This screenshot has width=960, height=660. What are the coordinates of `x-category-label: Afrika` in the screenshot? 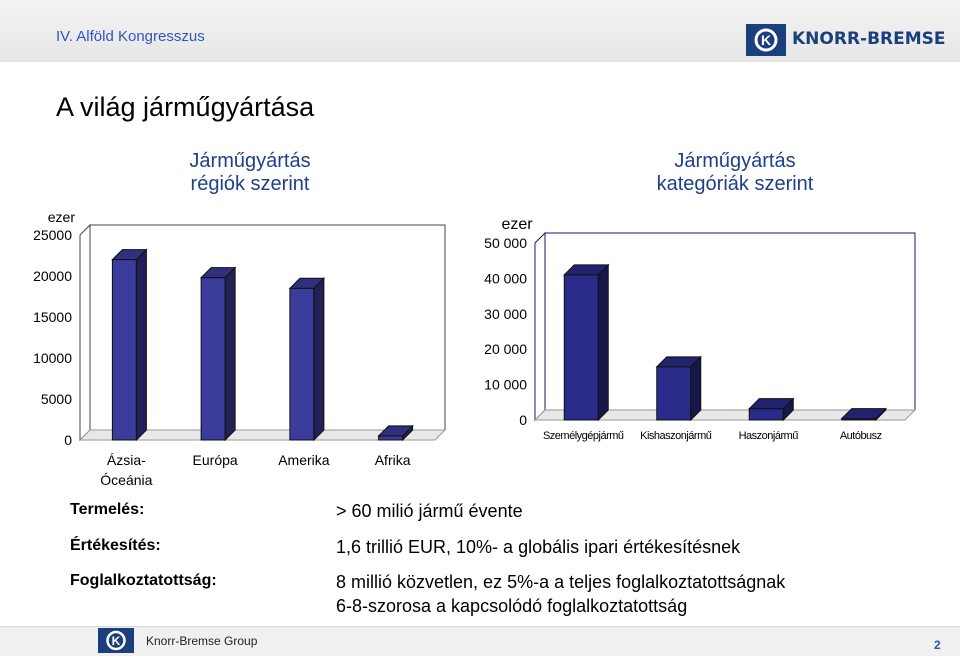 It's located at (393, 460).